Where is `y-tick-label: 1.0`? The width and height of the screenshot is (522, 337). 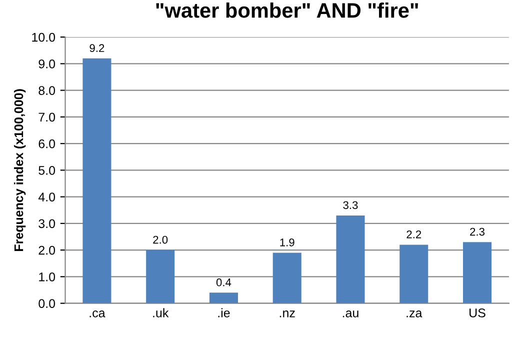 y-tick-label: 1.0 is located at coordinates (47, 277).